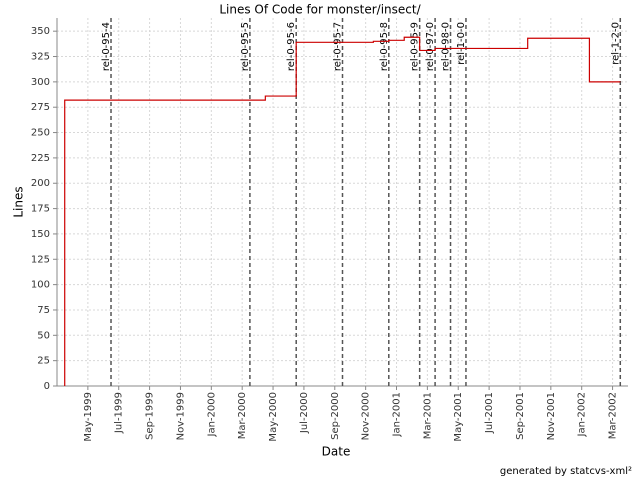 This screenshot has height=480, width=640. Describe the element at coordinates (446, 46) in the screenshot. I see `release-label: rel-0-98-0` at that location.